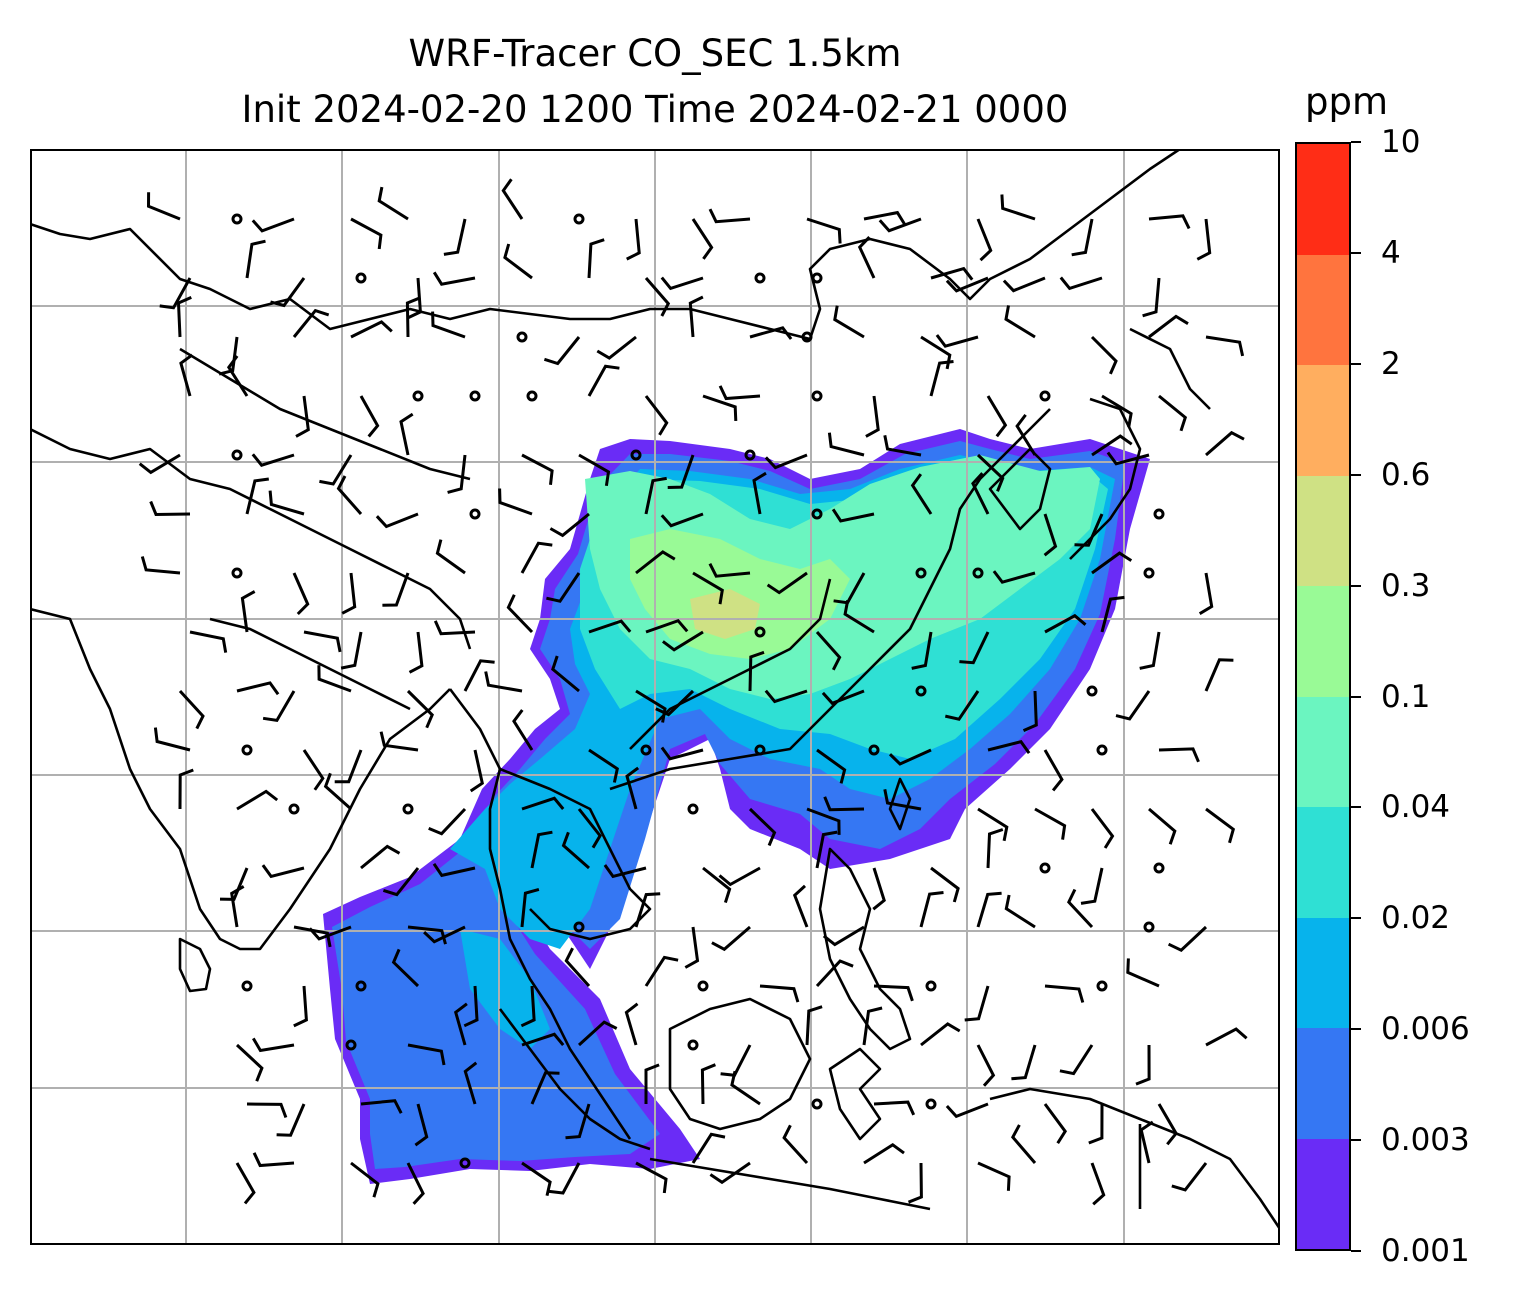 The height and width of the screenshot is (1306, 1528). I want to click on colorbar-tick-label: 0.04, so click(1416, 807).